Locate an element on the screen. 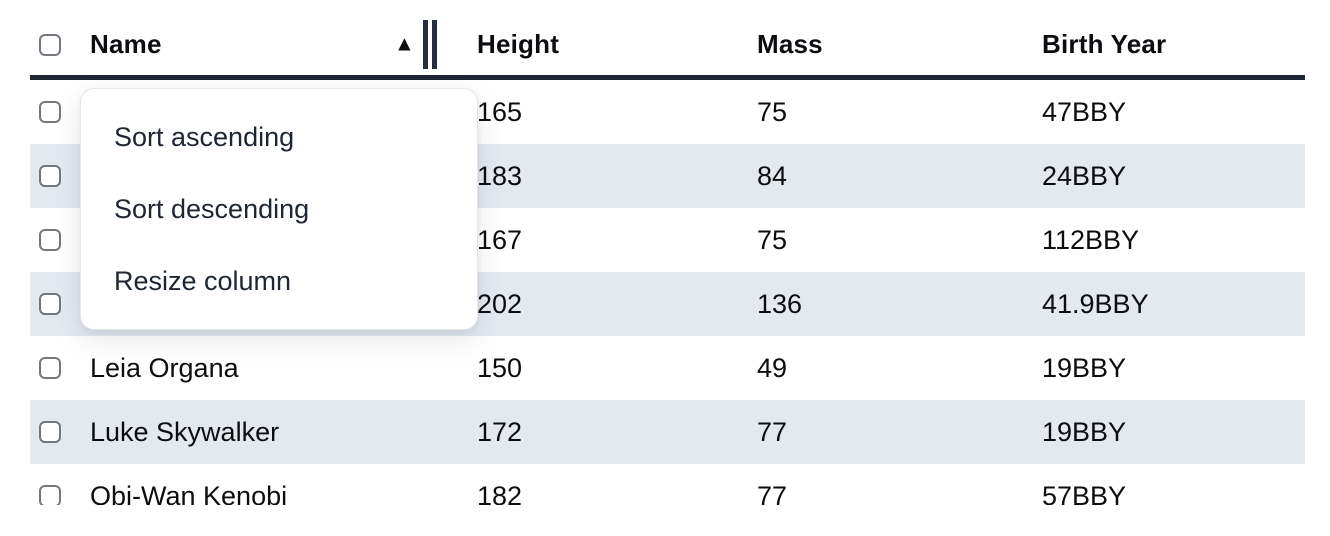 This screenshot has height=536, width=1330. column-header-birth-year: Birth Year is located at coordinates (1104, 44).